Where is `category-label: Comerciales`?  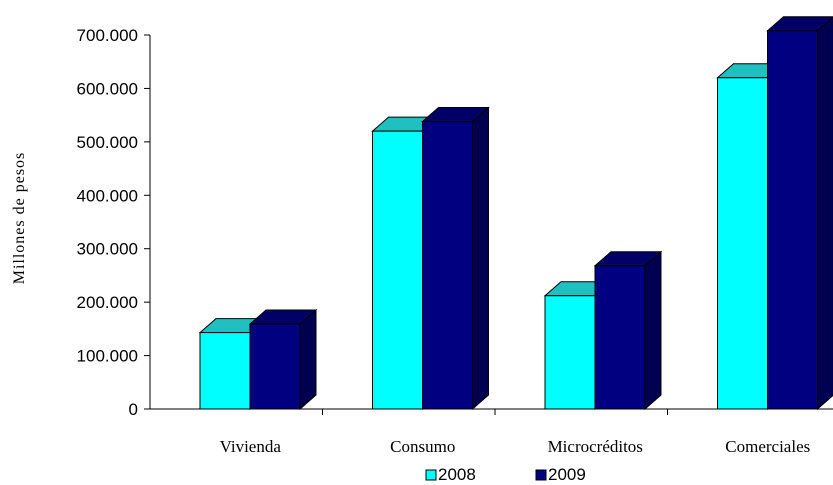
category-label: Comerciales is located at coordinates (767, 446).